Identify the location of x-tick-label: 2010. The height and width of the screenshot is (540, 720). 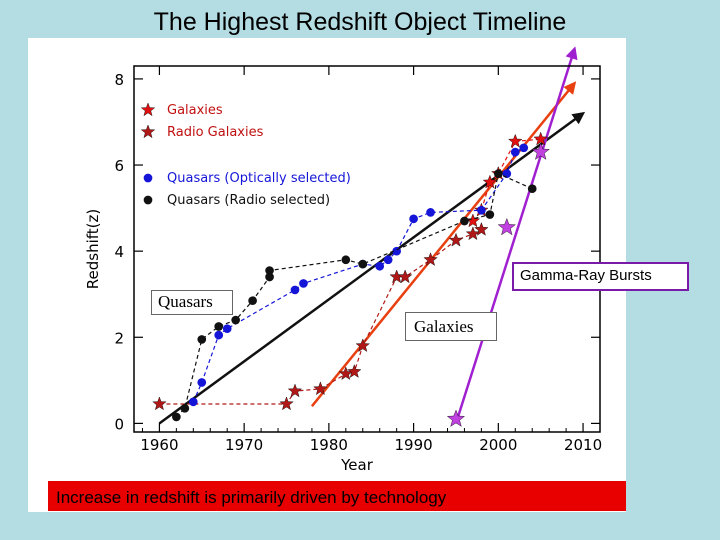
(583, 445).